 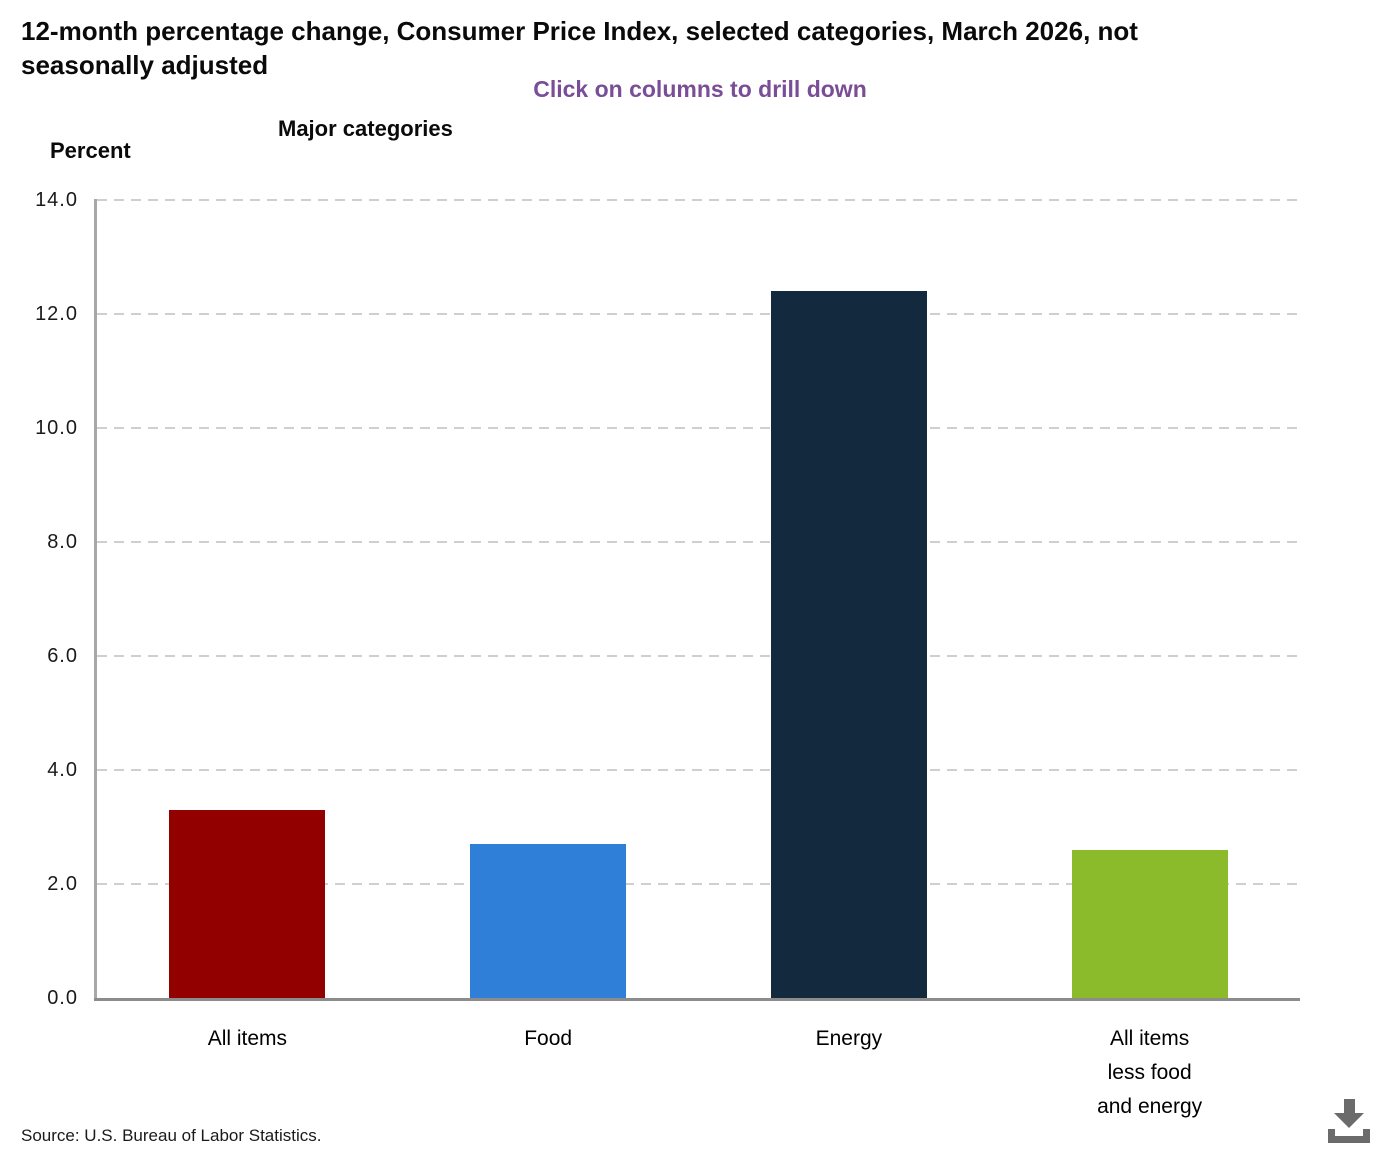 I want to click on y-tick-label-4.0: 4.0, so click(x=62, y=770).